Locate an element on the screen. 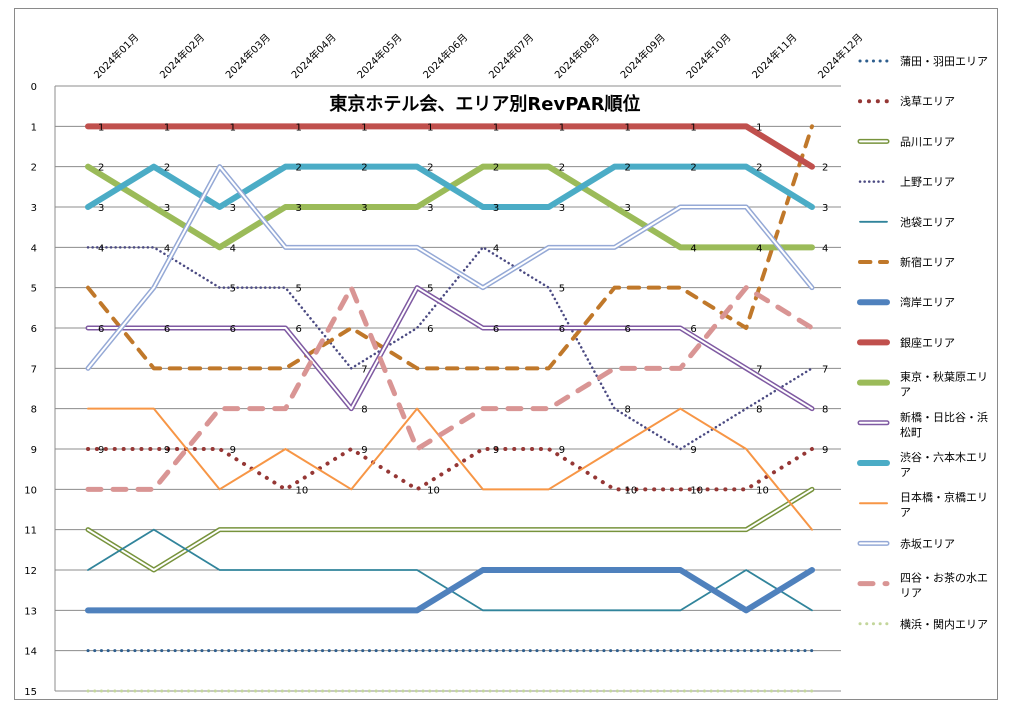 The height and width of the screenshot is (724, 1024). y-tick-label: 9 is located at coordinates (34, 450).